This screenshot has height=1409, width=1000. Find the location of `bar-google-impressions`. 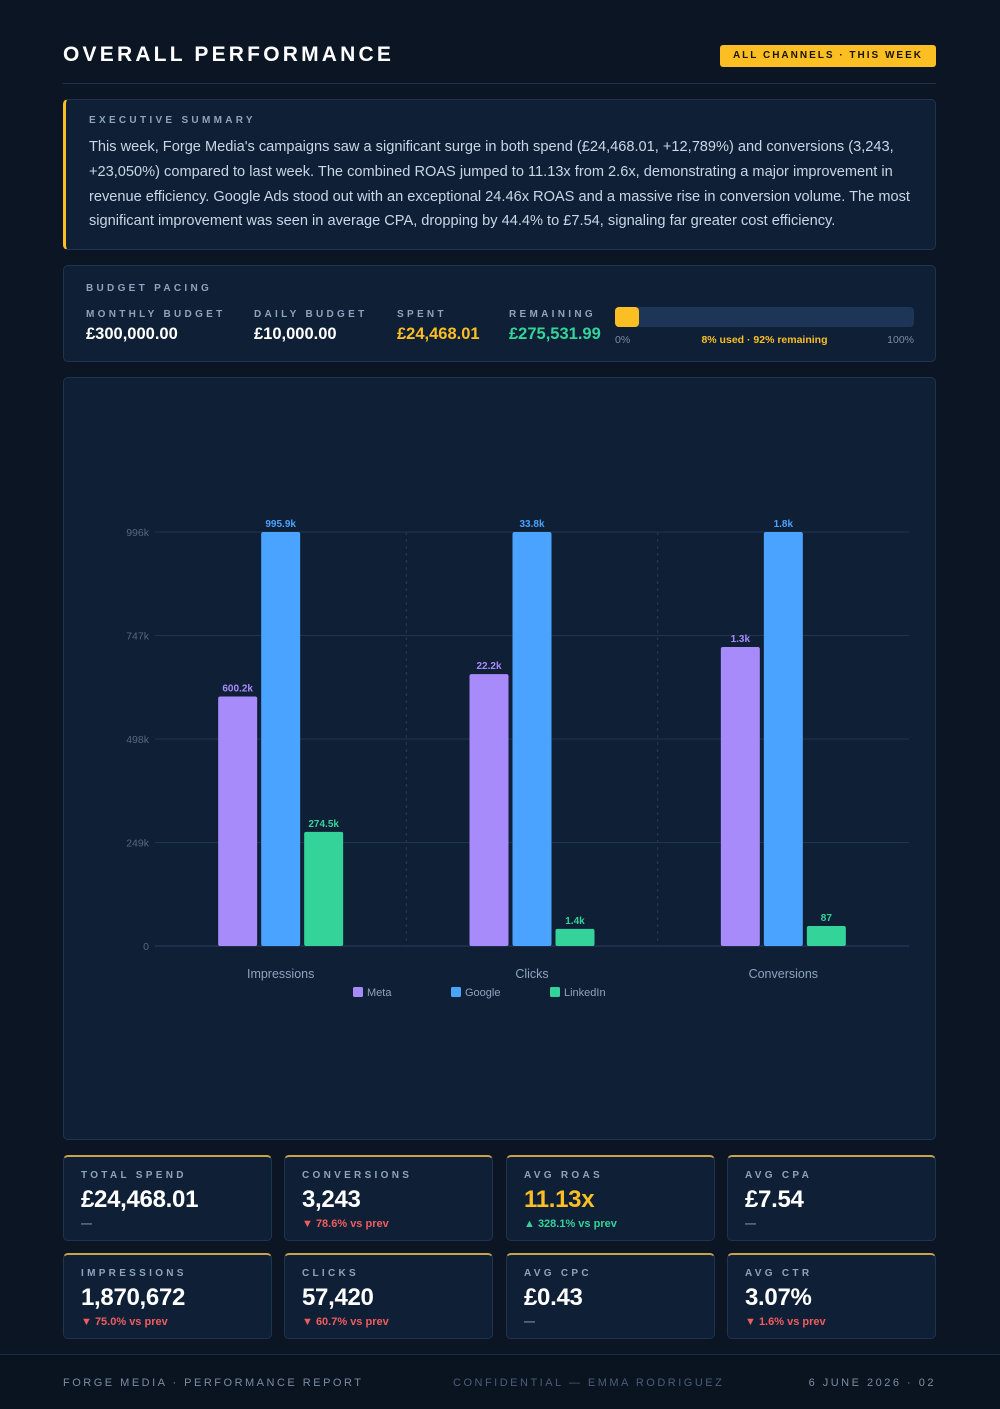

bar-google-impressions is located at coordinates (281, 739).